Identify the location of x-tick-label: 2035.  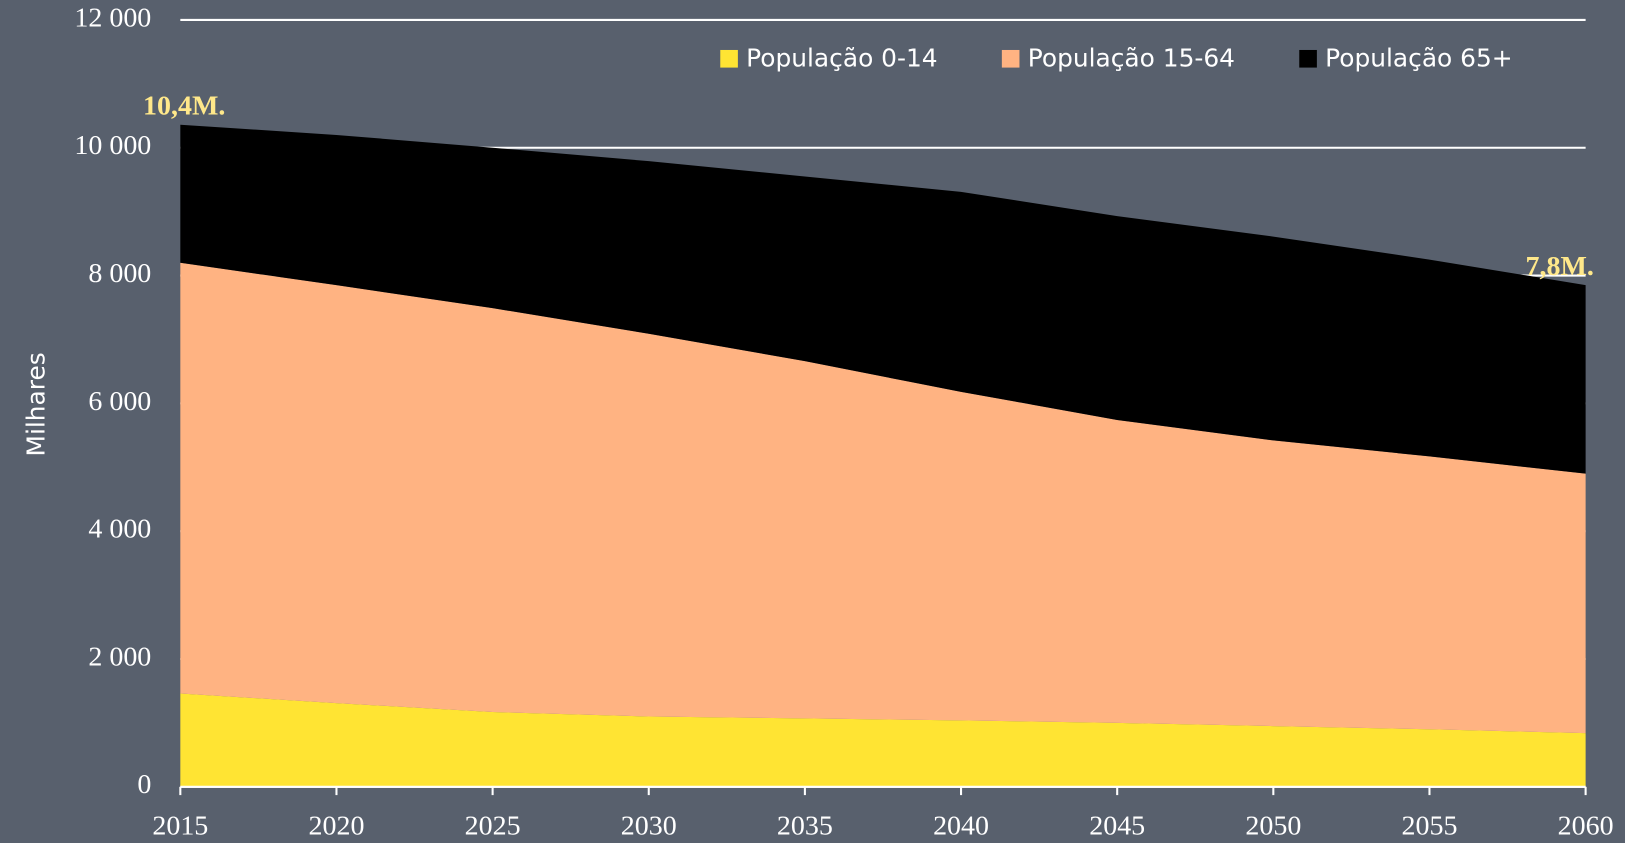
(805, 826).